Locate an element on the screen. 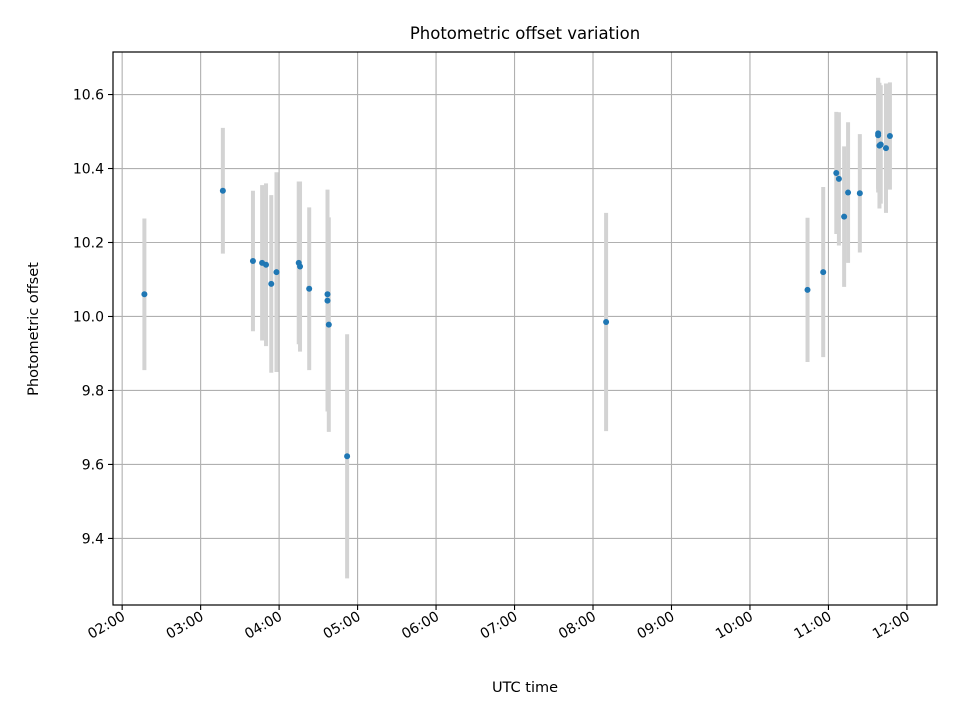 The height and width of the screenshot is (720, 960). y-tick-label: 10.6 is located at coordinates (88, 96).